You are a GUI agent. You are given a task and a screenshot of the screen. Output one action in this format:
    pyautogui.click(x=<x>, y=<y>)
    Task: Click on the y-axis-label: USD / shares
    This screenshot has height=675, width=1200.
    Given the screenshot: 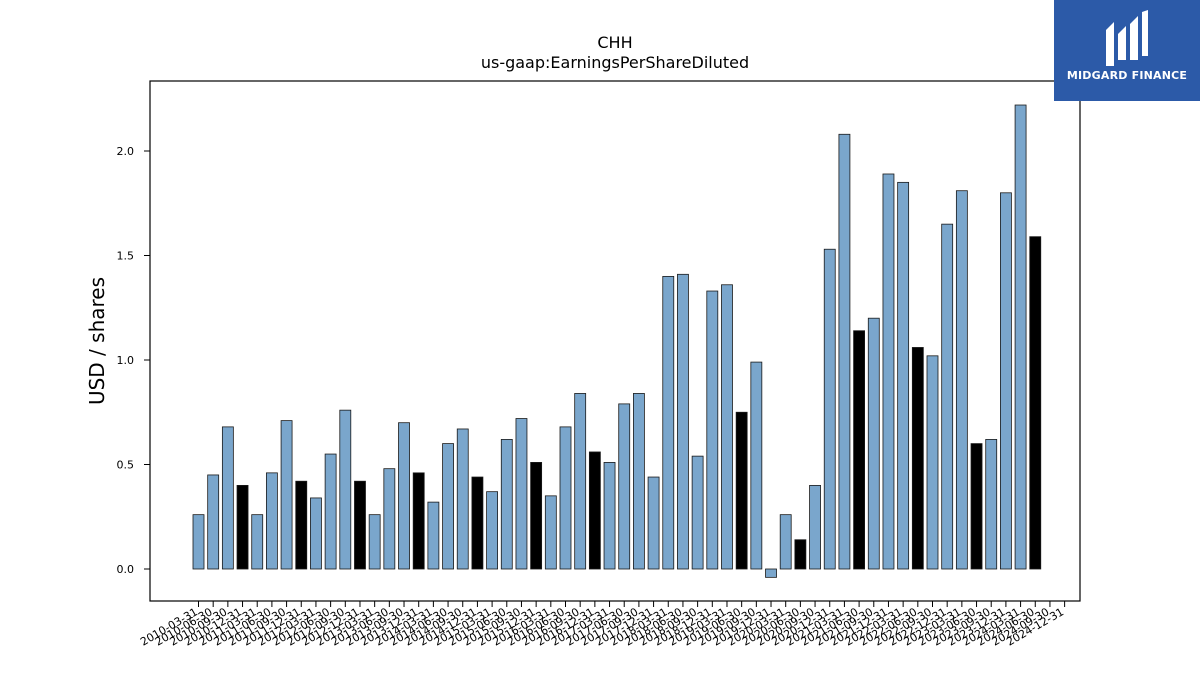 What is the action you would take?
    pyautogui.click(x=97, y=341)
    